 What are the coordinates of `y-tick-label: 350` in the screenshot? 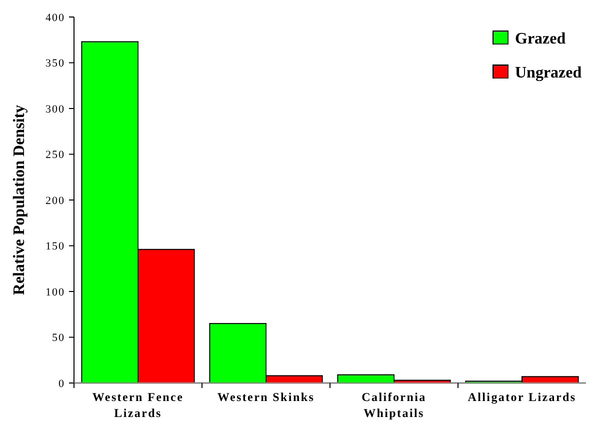 It's located at (55, 64).